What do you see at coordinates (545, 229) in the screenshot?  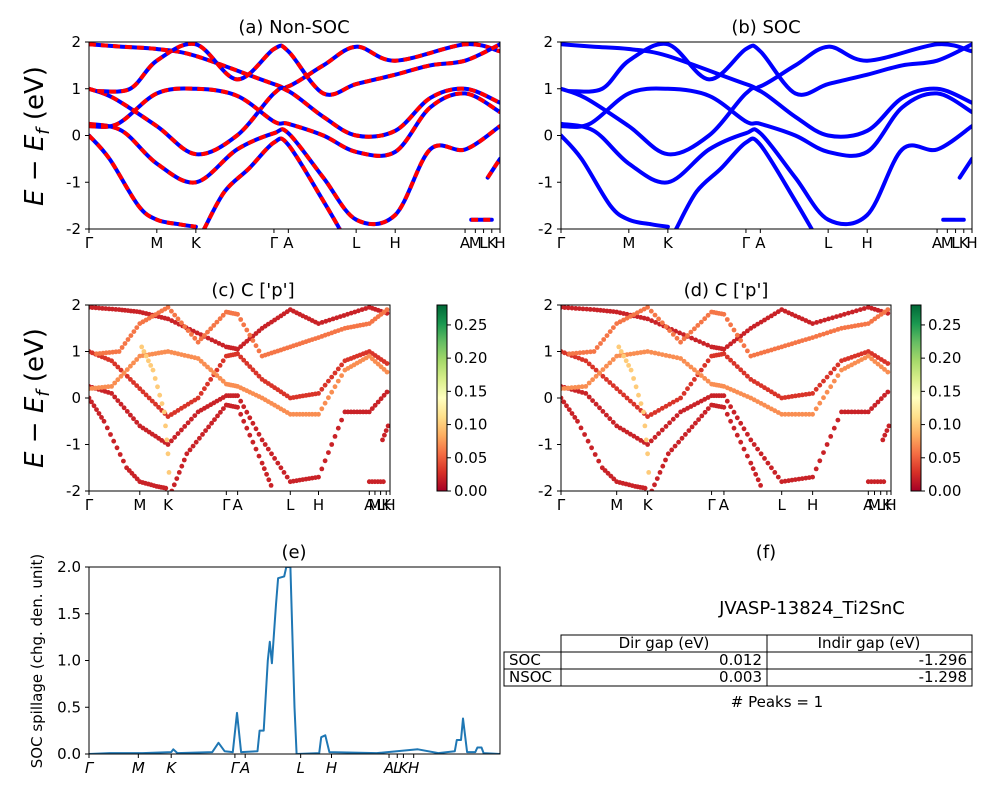 I see `panel-b-ytick-label: -2` at bounding box center [545, 229].